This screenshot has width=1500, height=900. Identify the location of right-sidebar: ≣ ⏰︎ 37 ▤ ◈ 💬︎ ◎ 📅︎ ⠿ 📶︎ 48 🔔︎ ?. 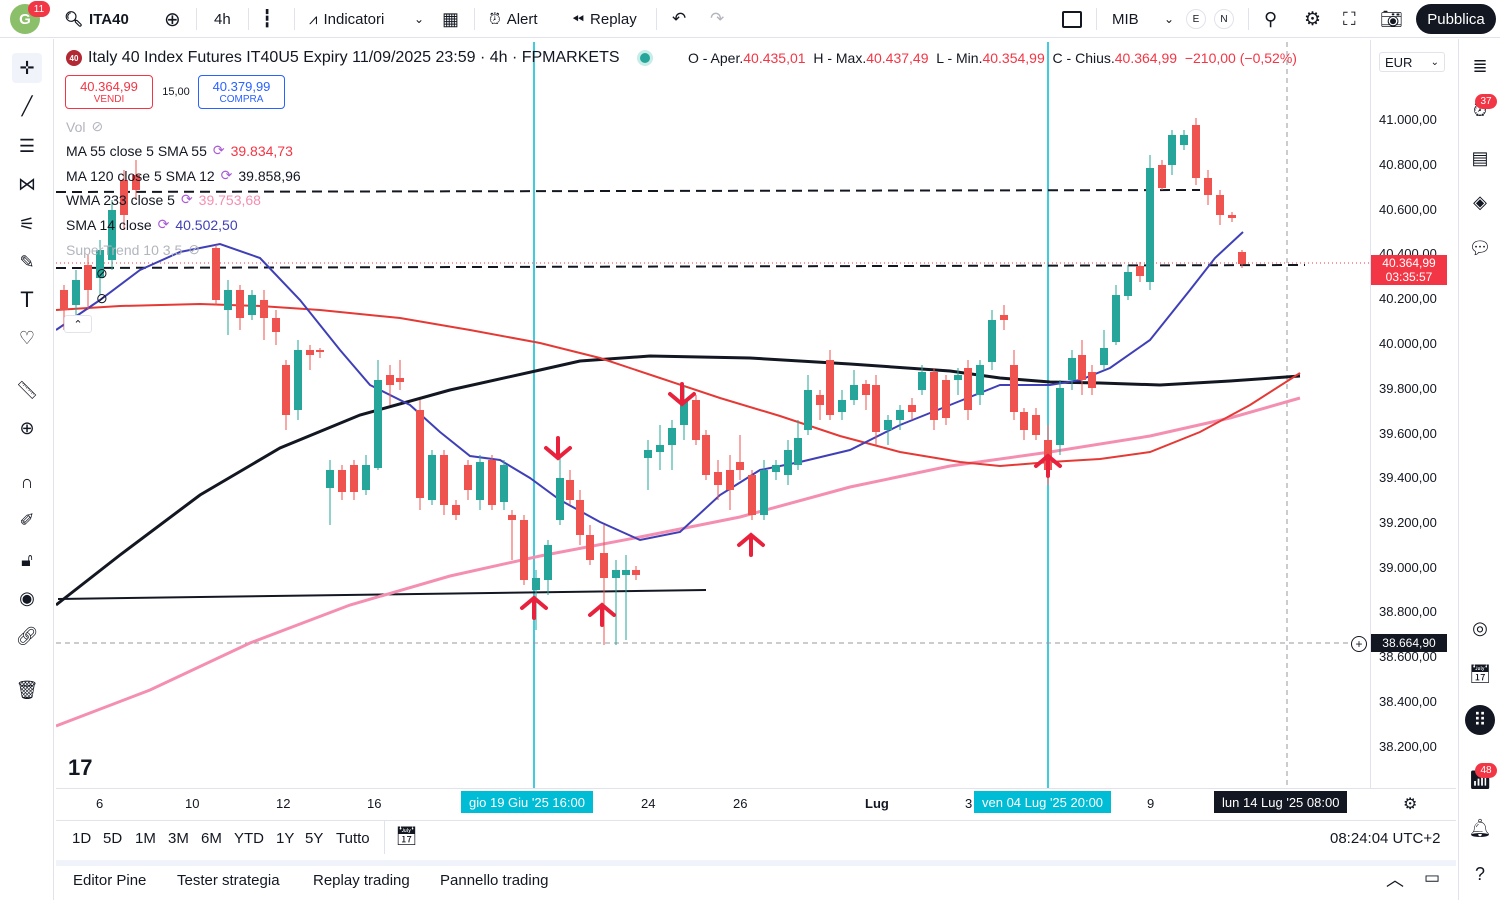
(1479, 469).